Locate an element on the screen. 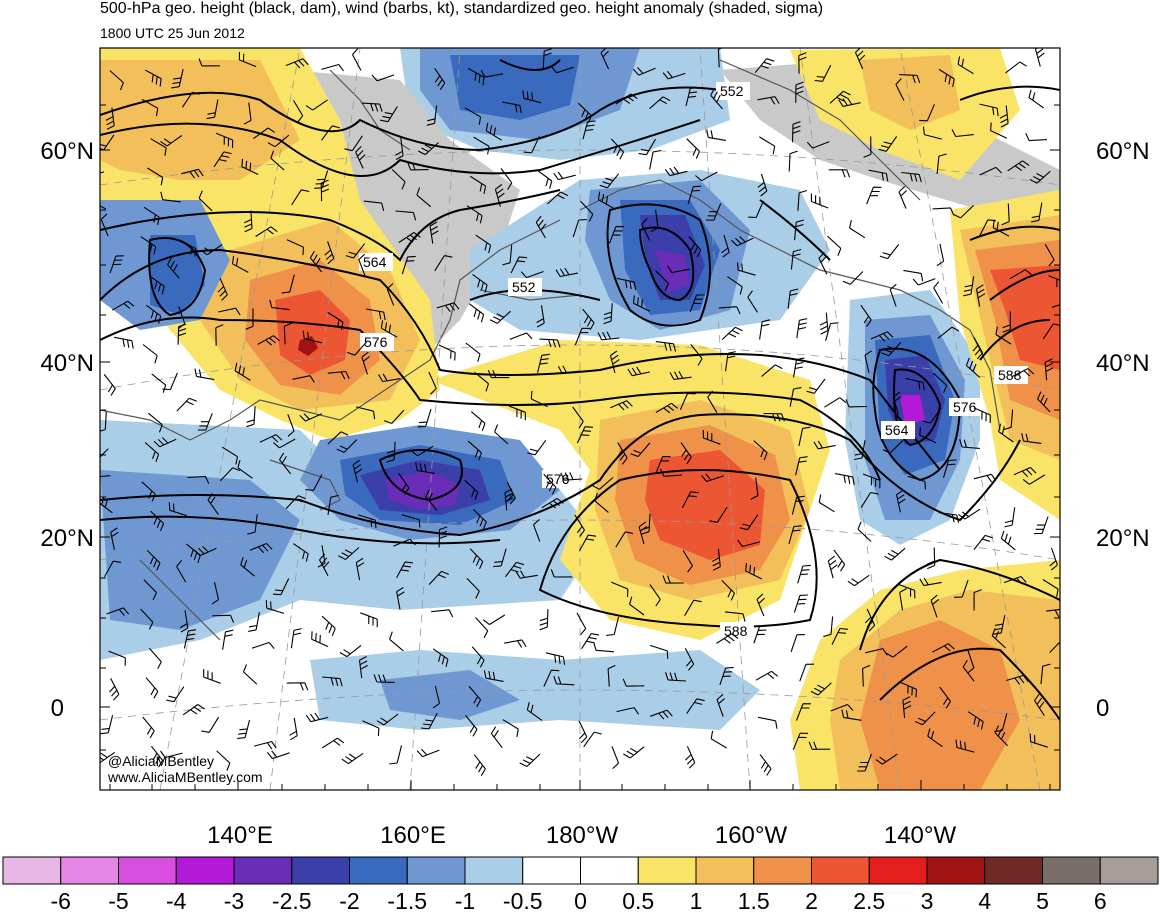 This screenshot has width=1160, height=913. longitude-labels: 140°E 160°E 180°W 160°W 140°W is located at coordinates (581, 835).